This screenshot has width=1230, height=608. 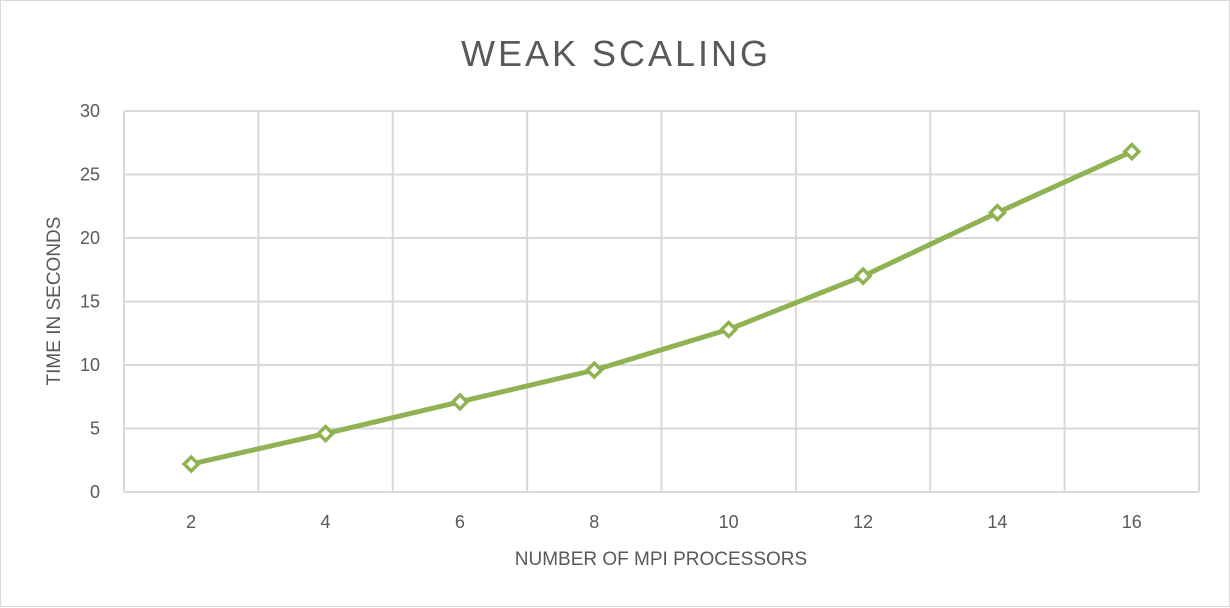 What do you see at coordinates (594, 522) in the screenshot?
I see `x-tick-label: 8` at bounding box center [594, 522].